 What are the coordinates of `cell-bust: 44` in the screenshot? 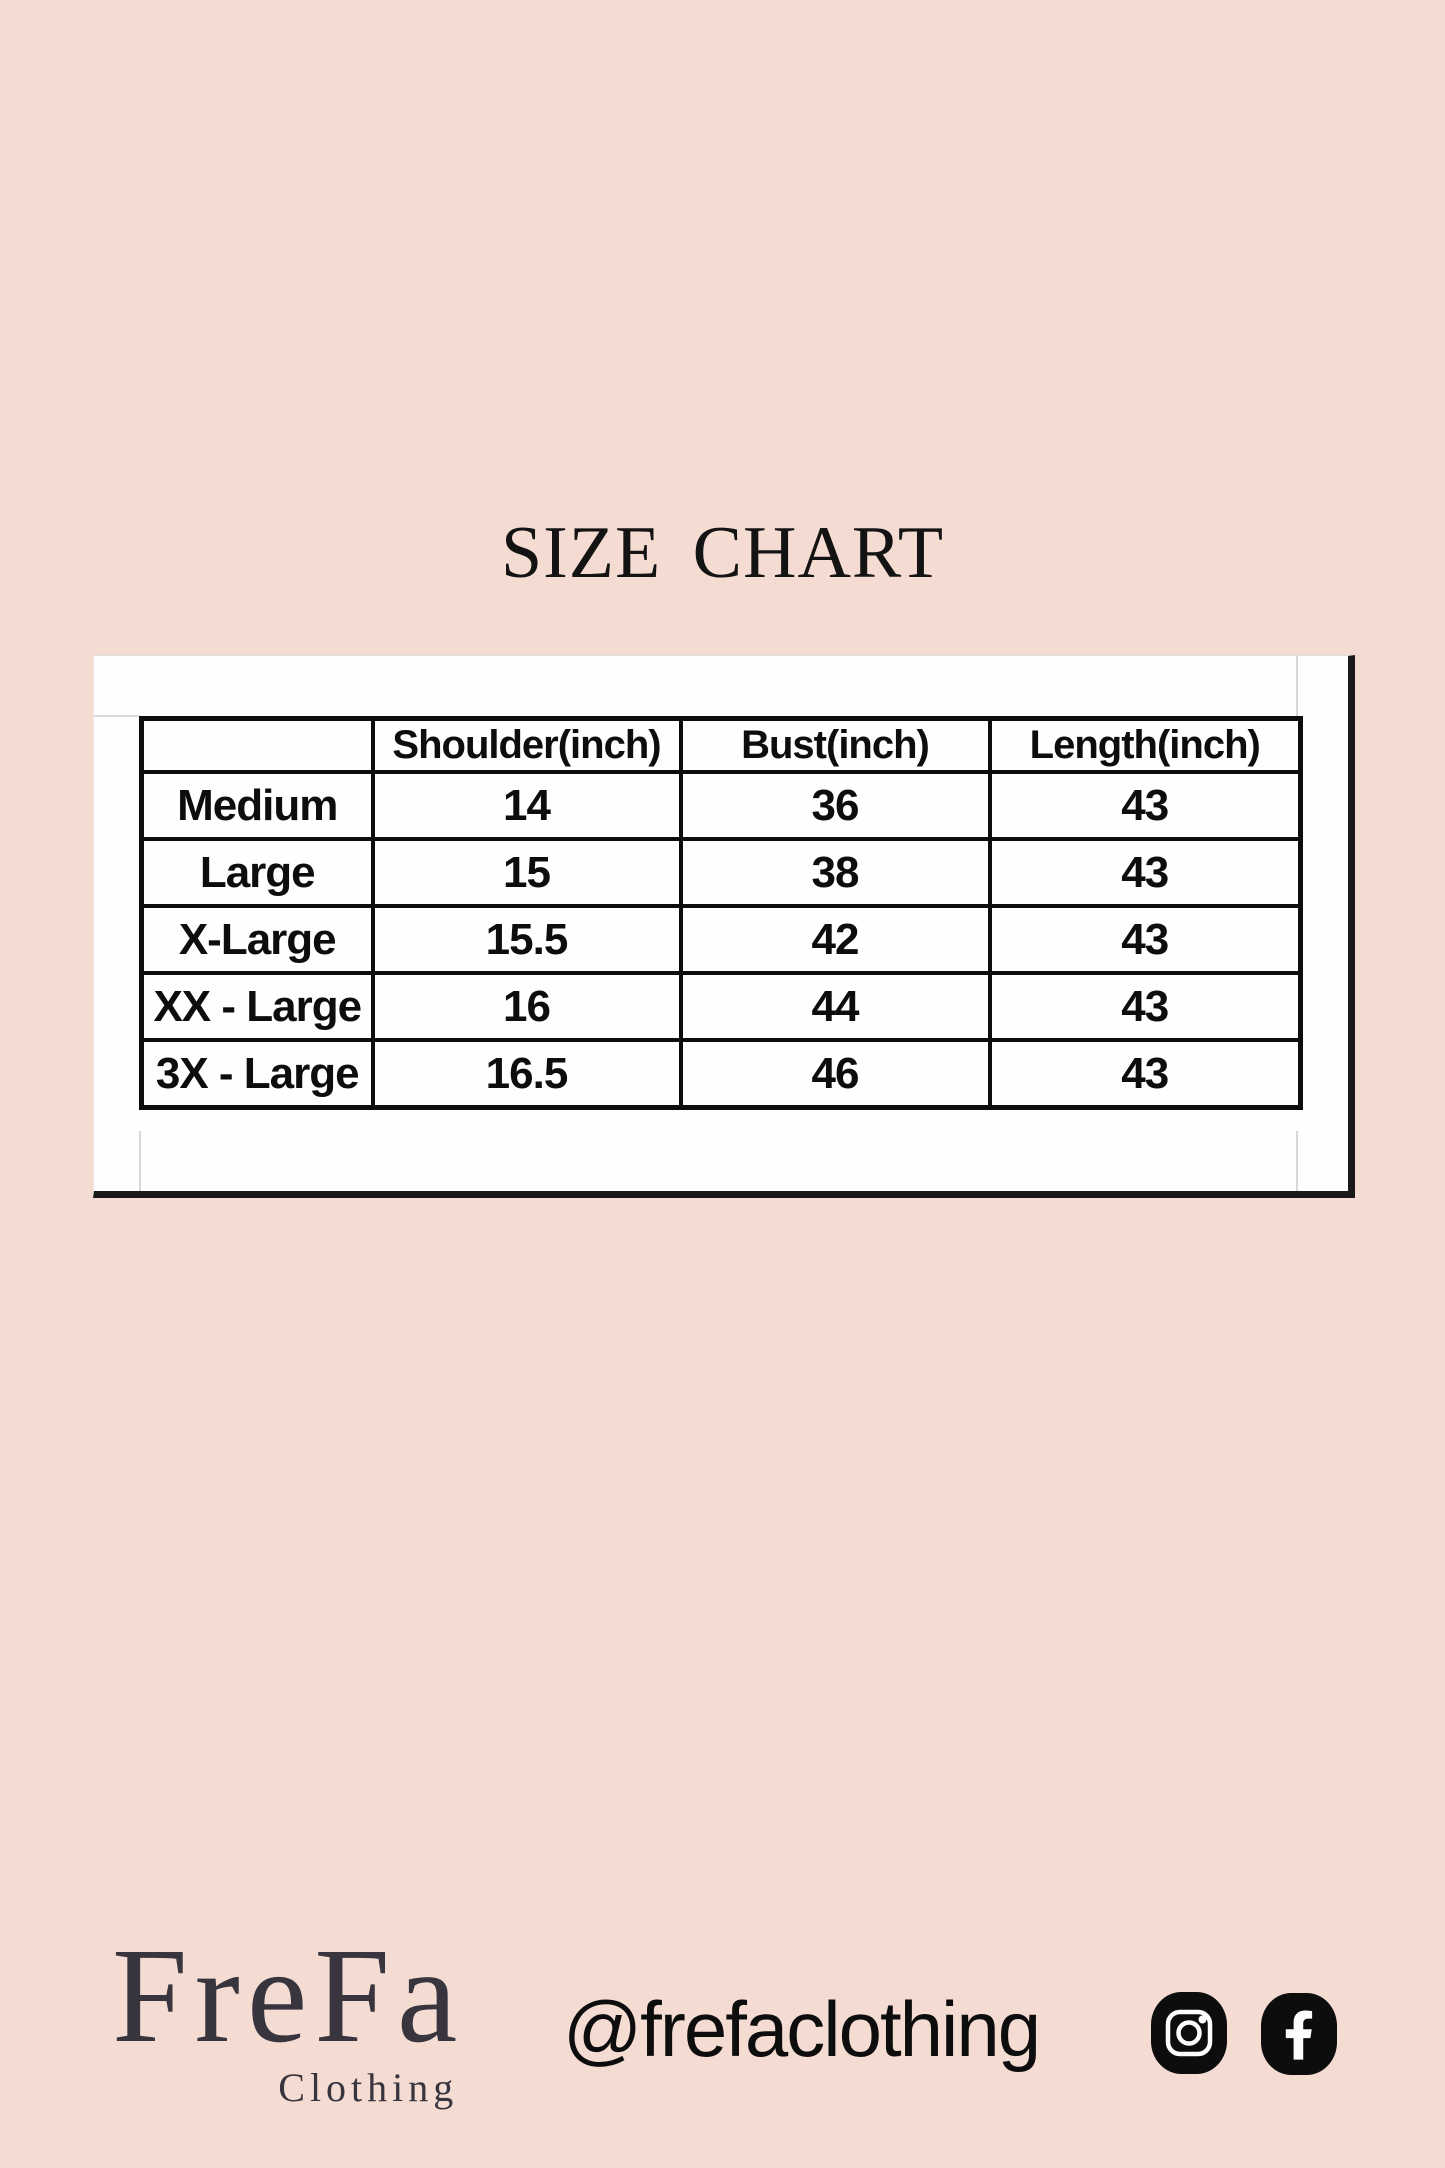 It's located at (835, 1006).